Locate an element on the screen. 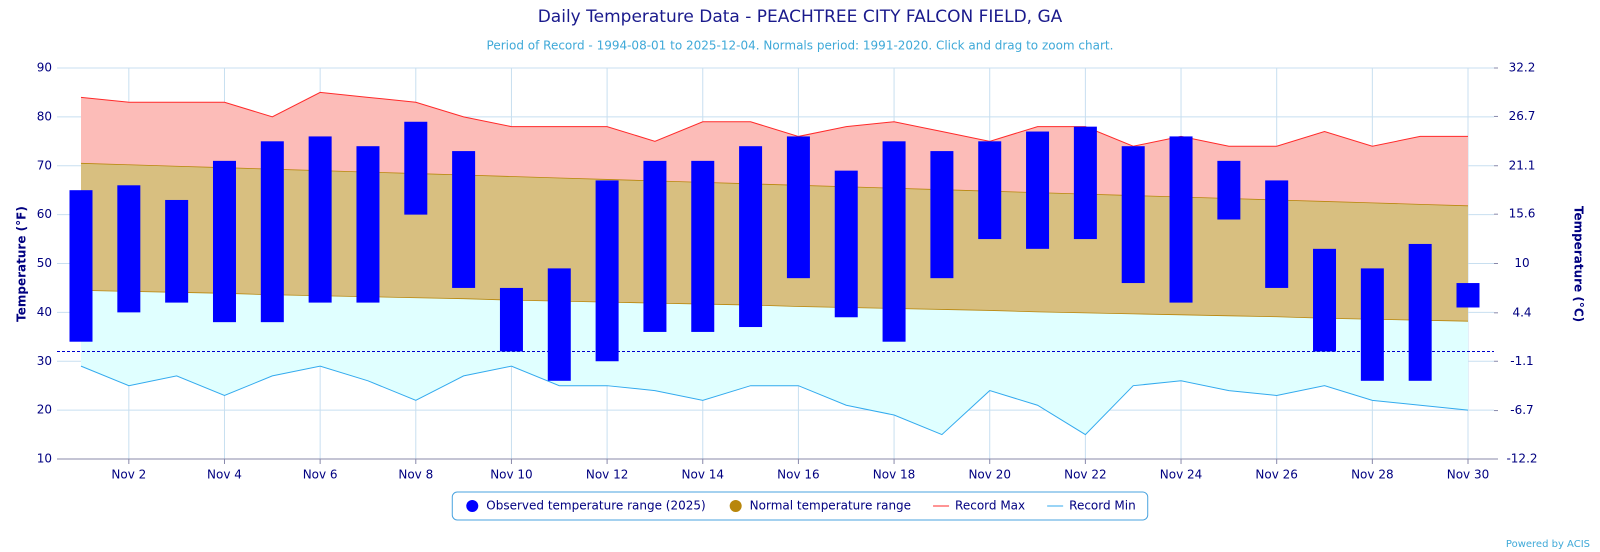  y2-axis-title: Temperature (°C) is located at coordinates (1579, 264).